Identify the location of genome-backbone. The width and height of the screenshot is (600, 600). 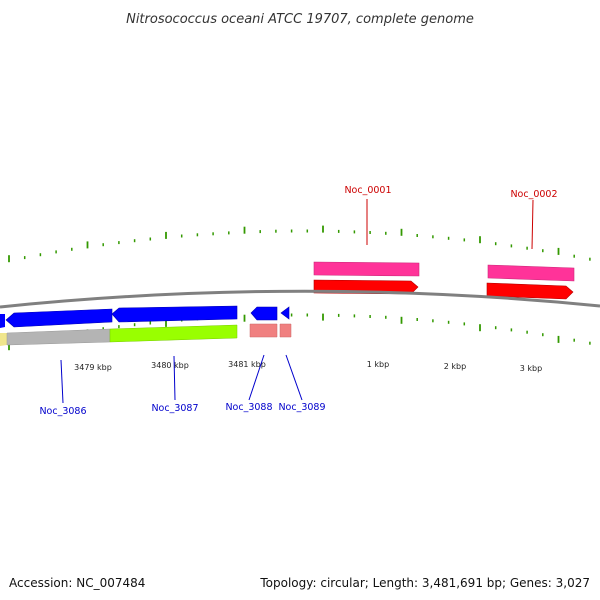
(300, 299).